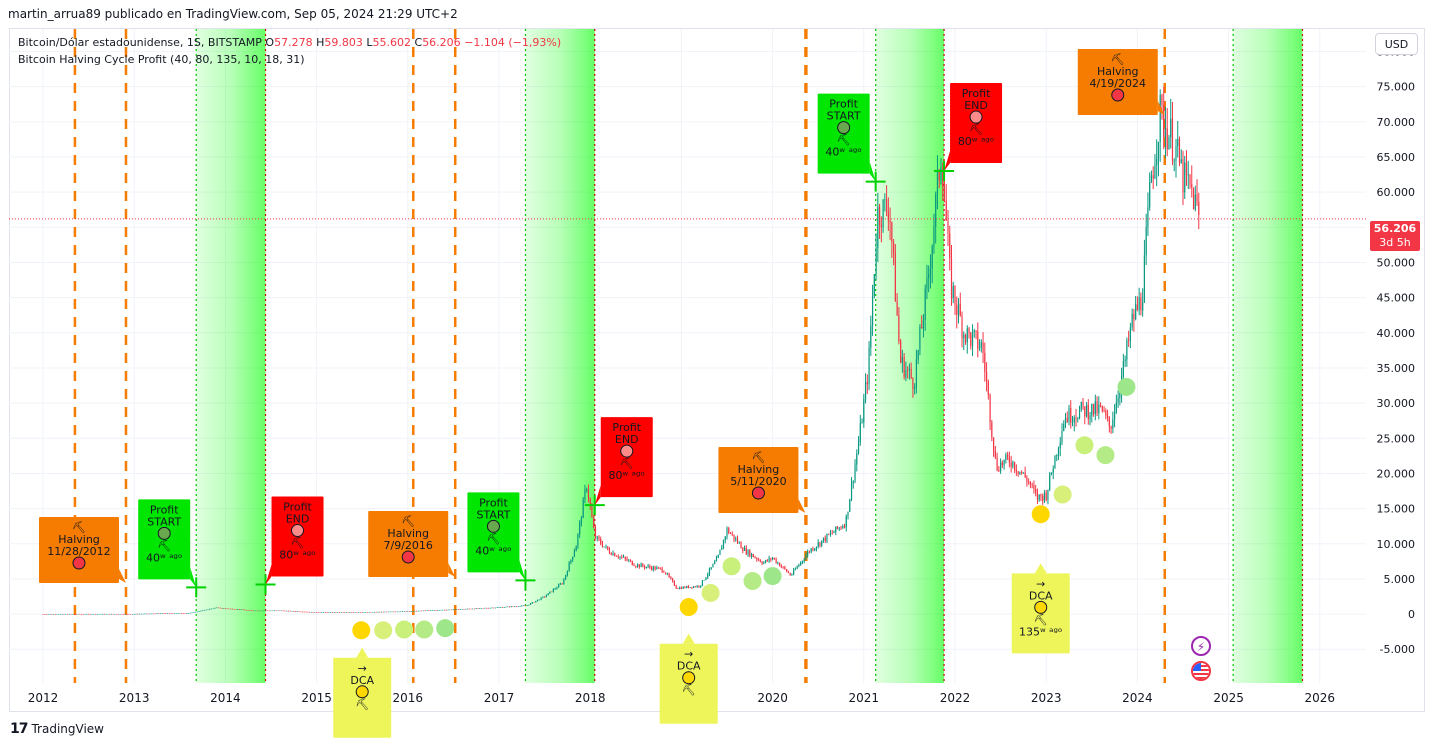 This screenshot has height=747, width=1435. Describe the element at coordinates (1201, 646) in the screenshot. I see `lightning-icon: ⚡` at that location.